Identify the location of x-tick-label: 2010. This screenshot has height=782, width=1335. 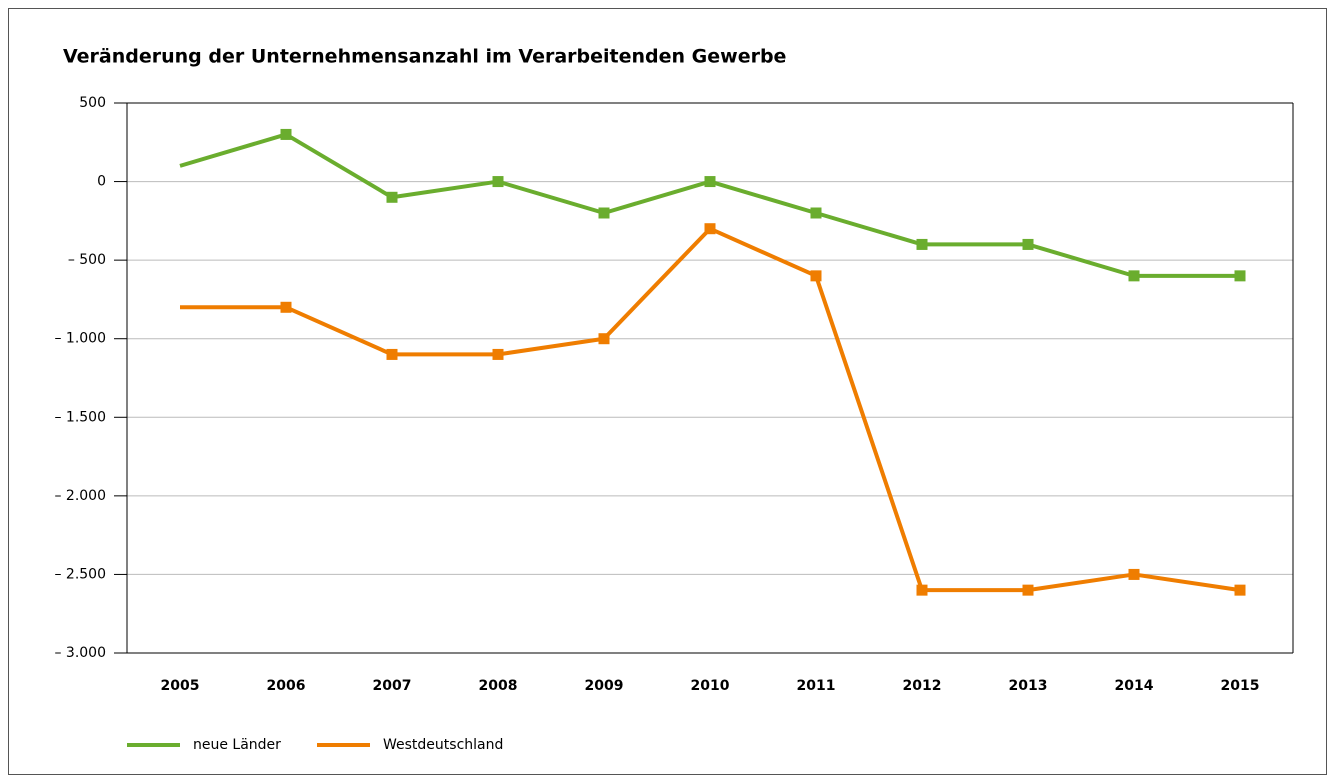
(710, 686).